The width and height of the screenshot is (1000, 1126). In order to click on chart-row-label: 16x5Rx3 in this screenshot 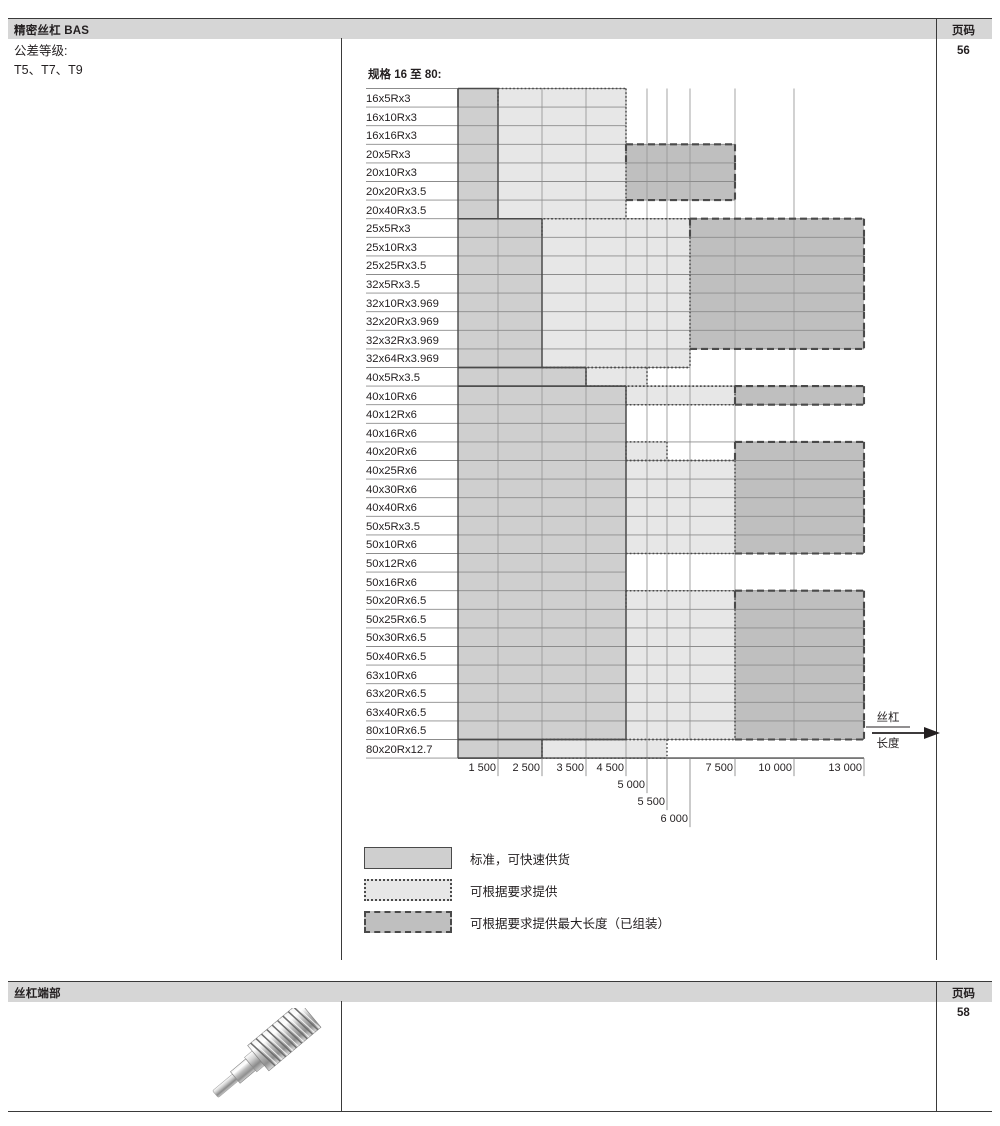, I will do `click(388, 99)`.